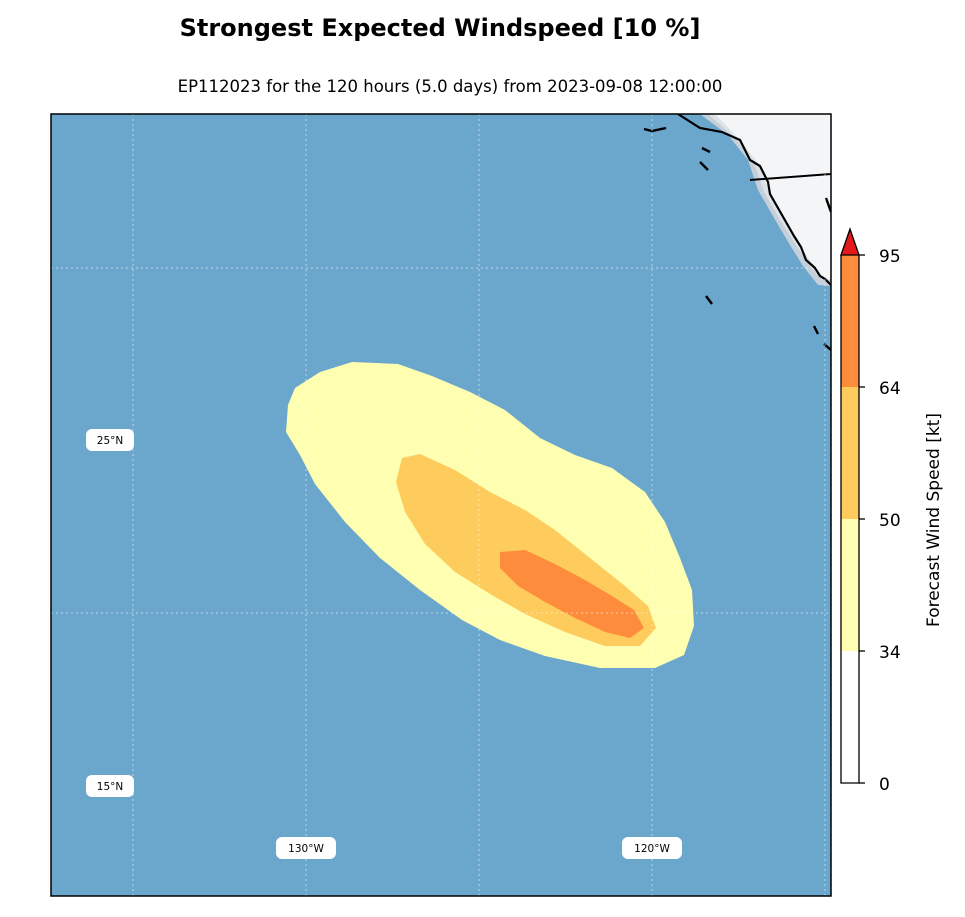 This screenshot has height=917, width=965. Describe the element at coordinates (572, 594) in the screenshot. I see `contour-64kt` at that location.